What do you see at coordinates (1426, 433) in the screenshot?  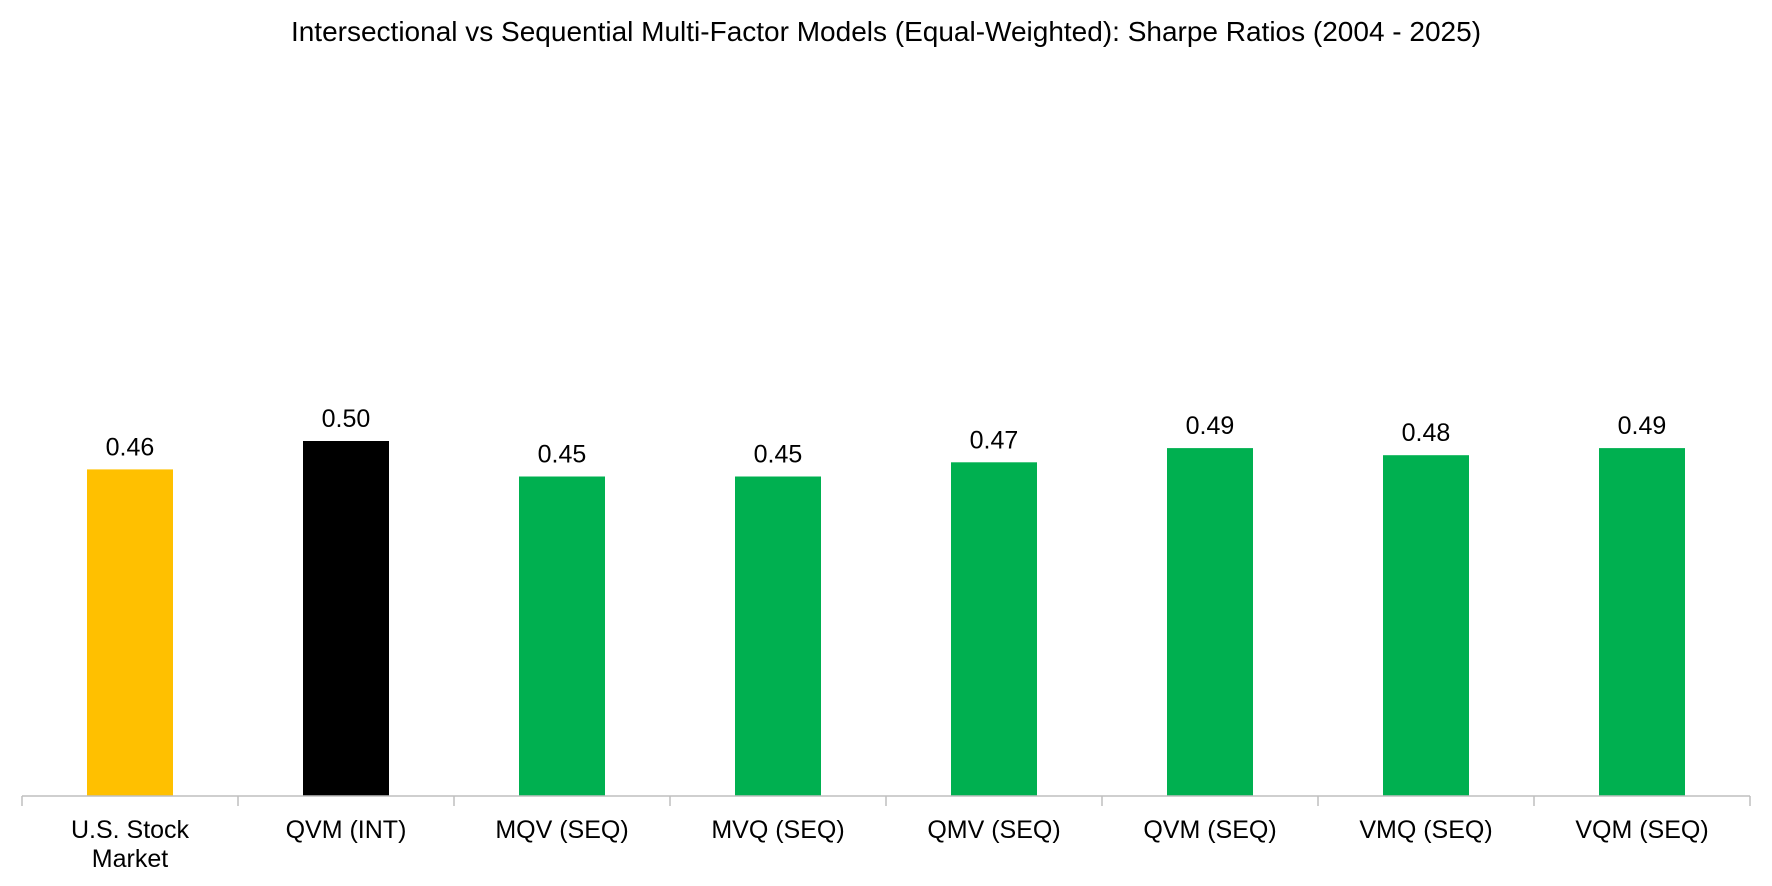 I see `data-label: 0.48` at bounding box center [1426, 433].